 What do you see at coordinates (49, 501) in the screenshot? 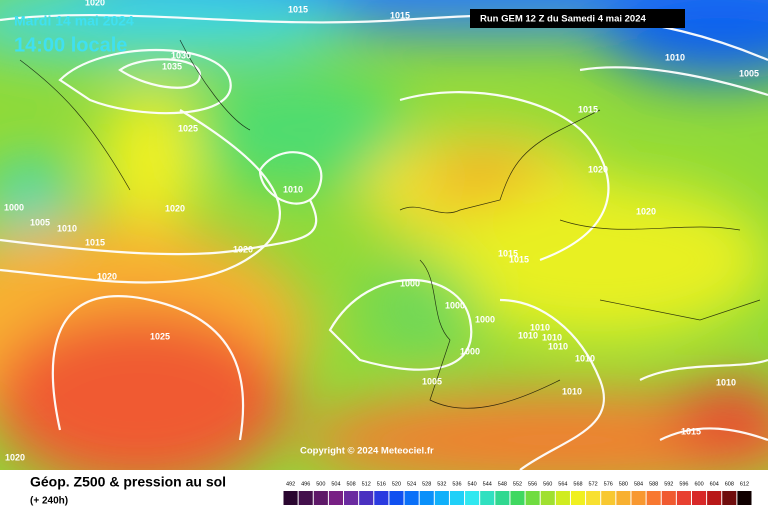
I see `footer-lead: (+ 240h)` at bounding box center [49, 501].